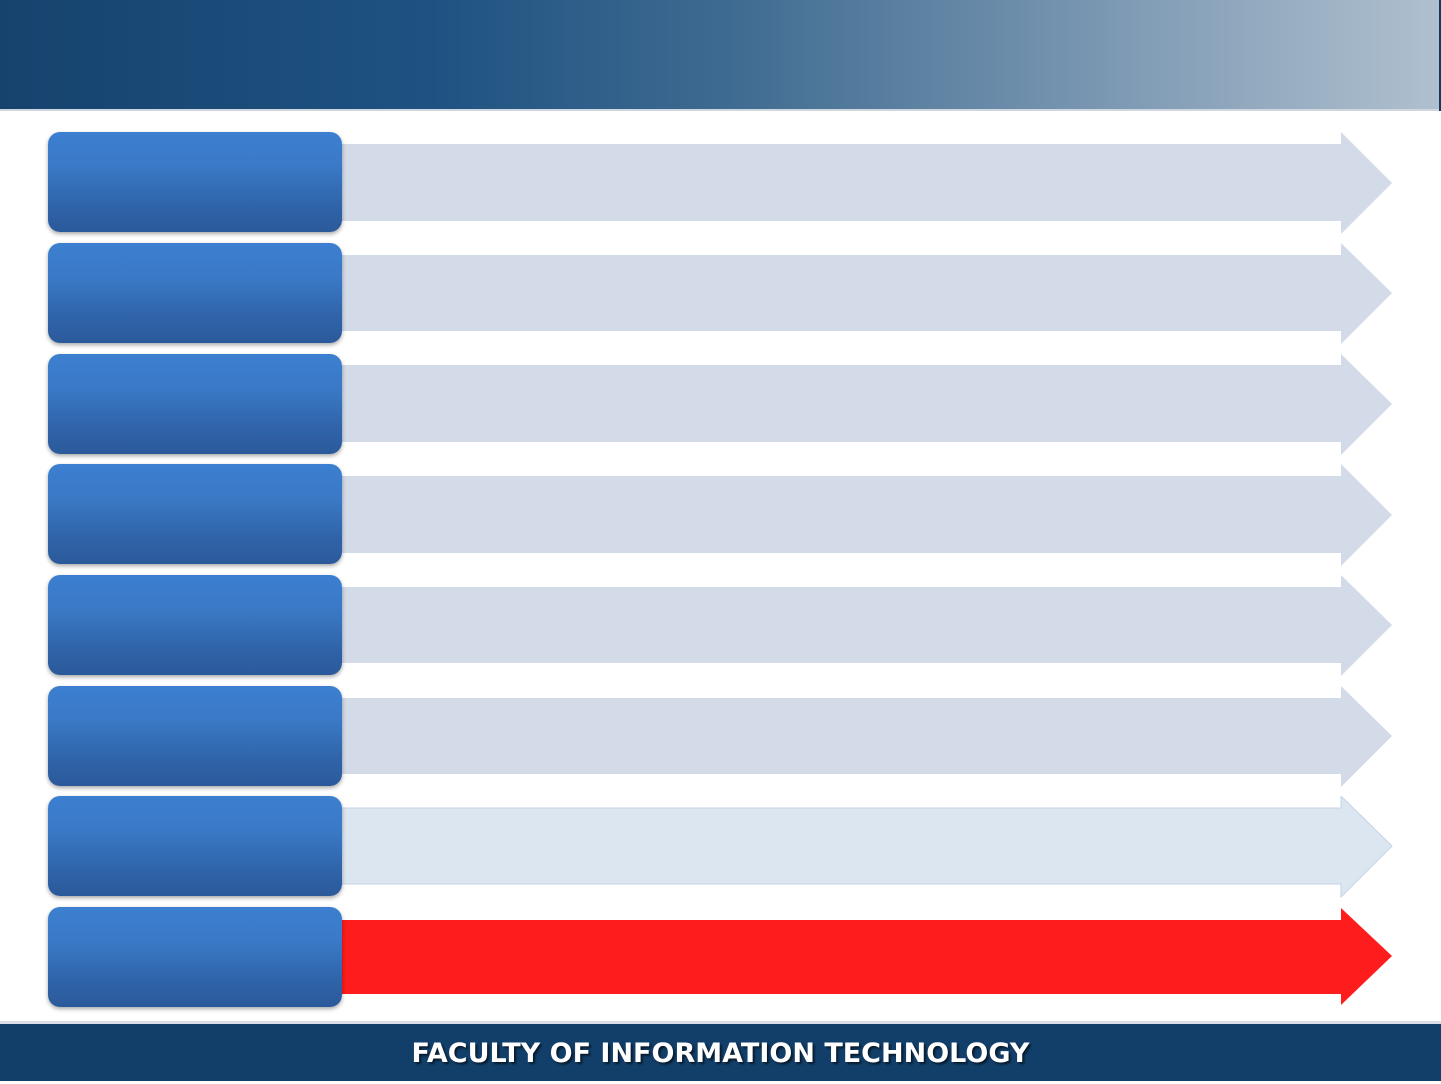 The height and width of the screenshot is (1084, 1441). I want to click on footer-band: FACULTY OF INFORMATION TECHNOLOGY, so click(720, 1051).